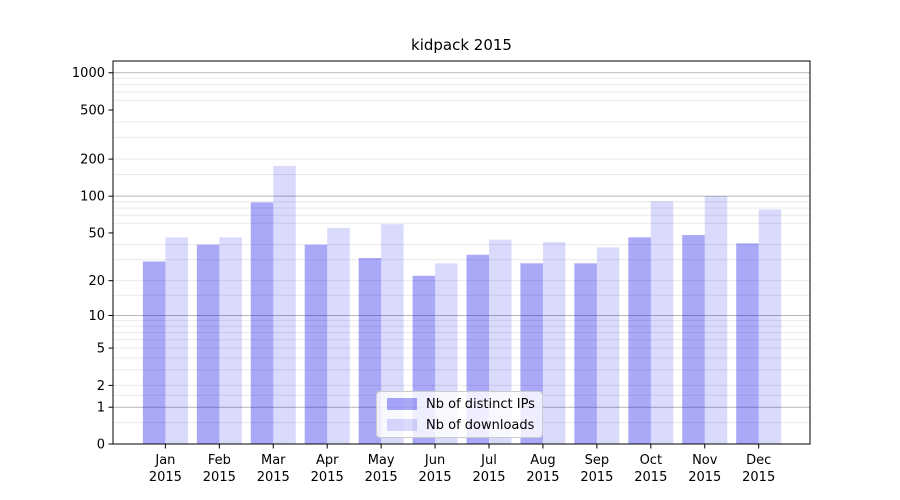 The image size is (900, 500). What do you see at coordinates (101, 445) in the screenshot?
I see `y-tick-label: 0` at bounding box center [101, 445].